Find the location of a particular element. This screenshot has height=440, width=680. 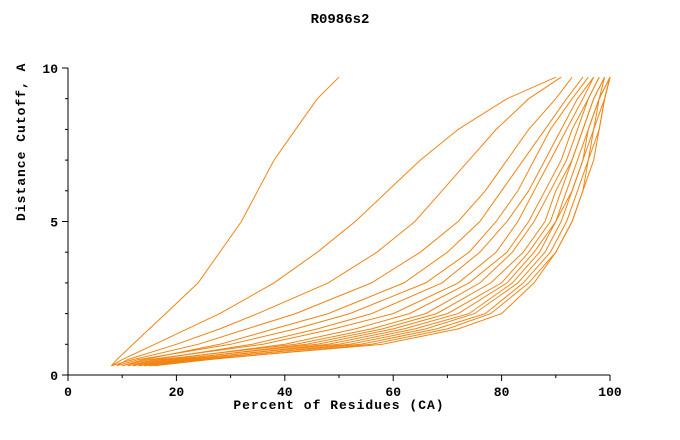

y-tick-label: 10 is located at coordinates (50, 69).